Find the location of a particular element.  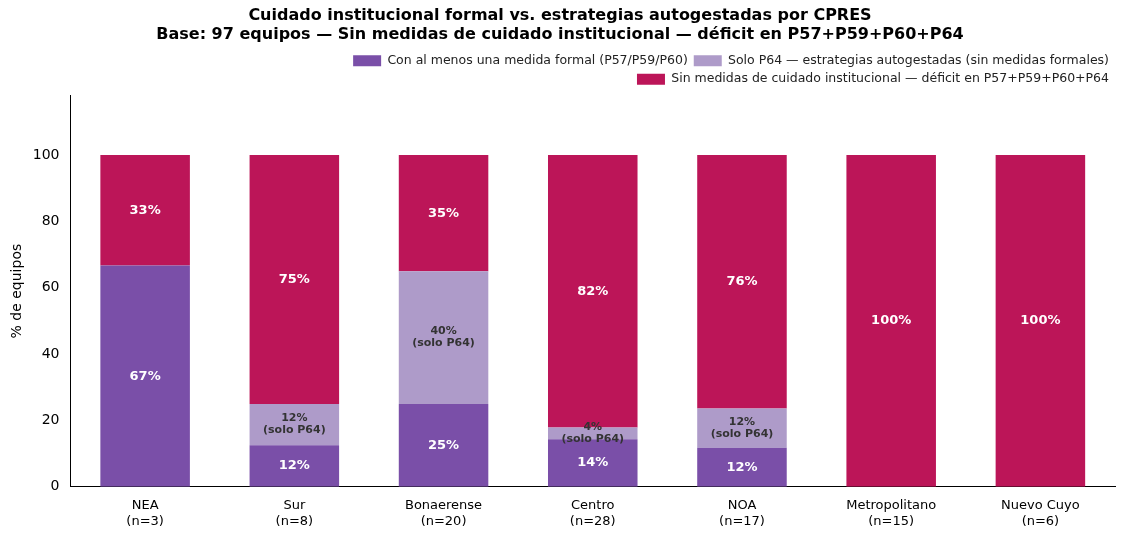

data-label: 33% is located at coordinates (145, 209).